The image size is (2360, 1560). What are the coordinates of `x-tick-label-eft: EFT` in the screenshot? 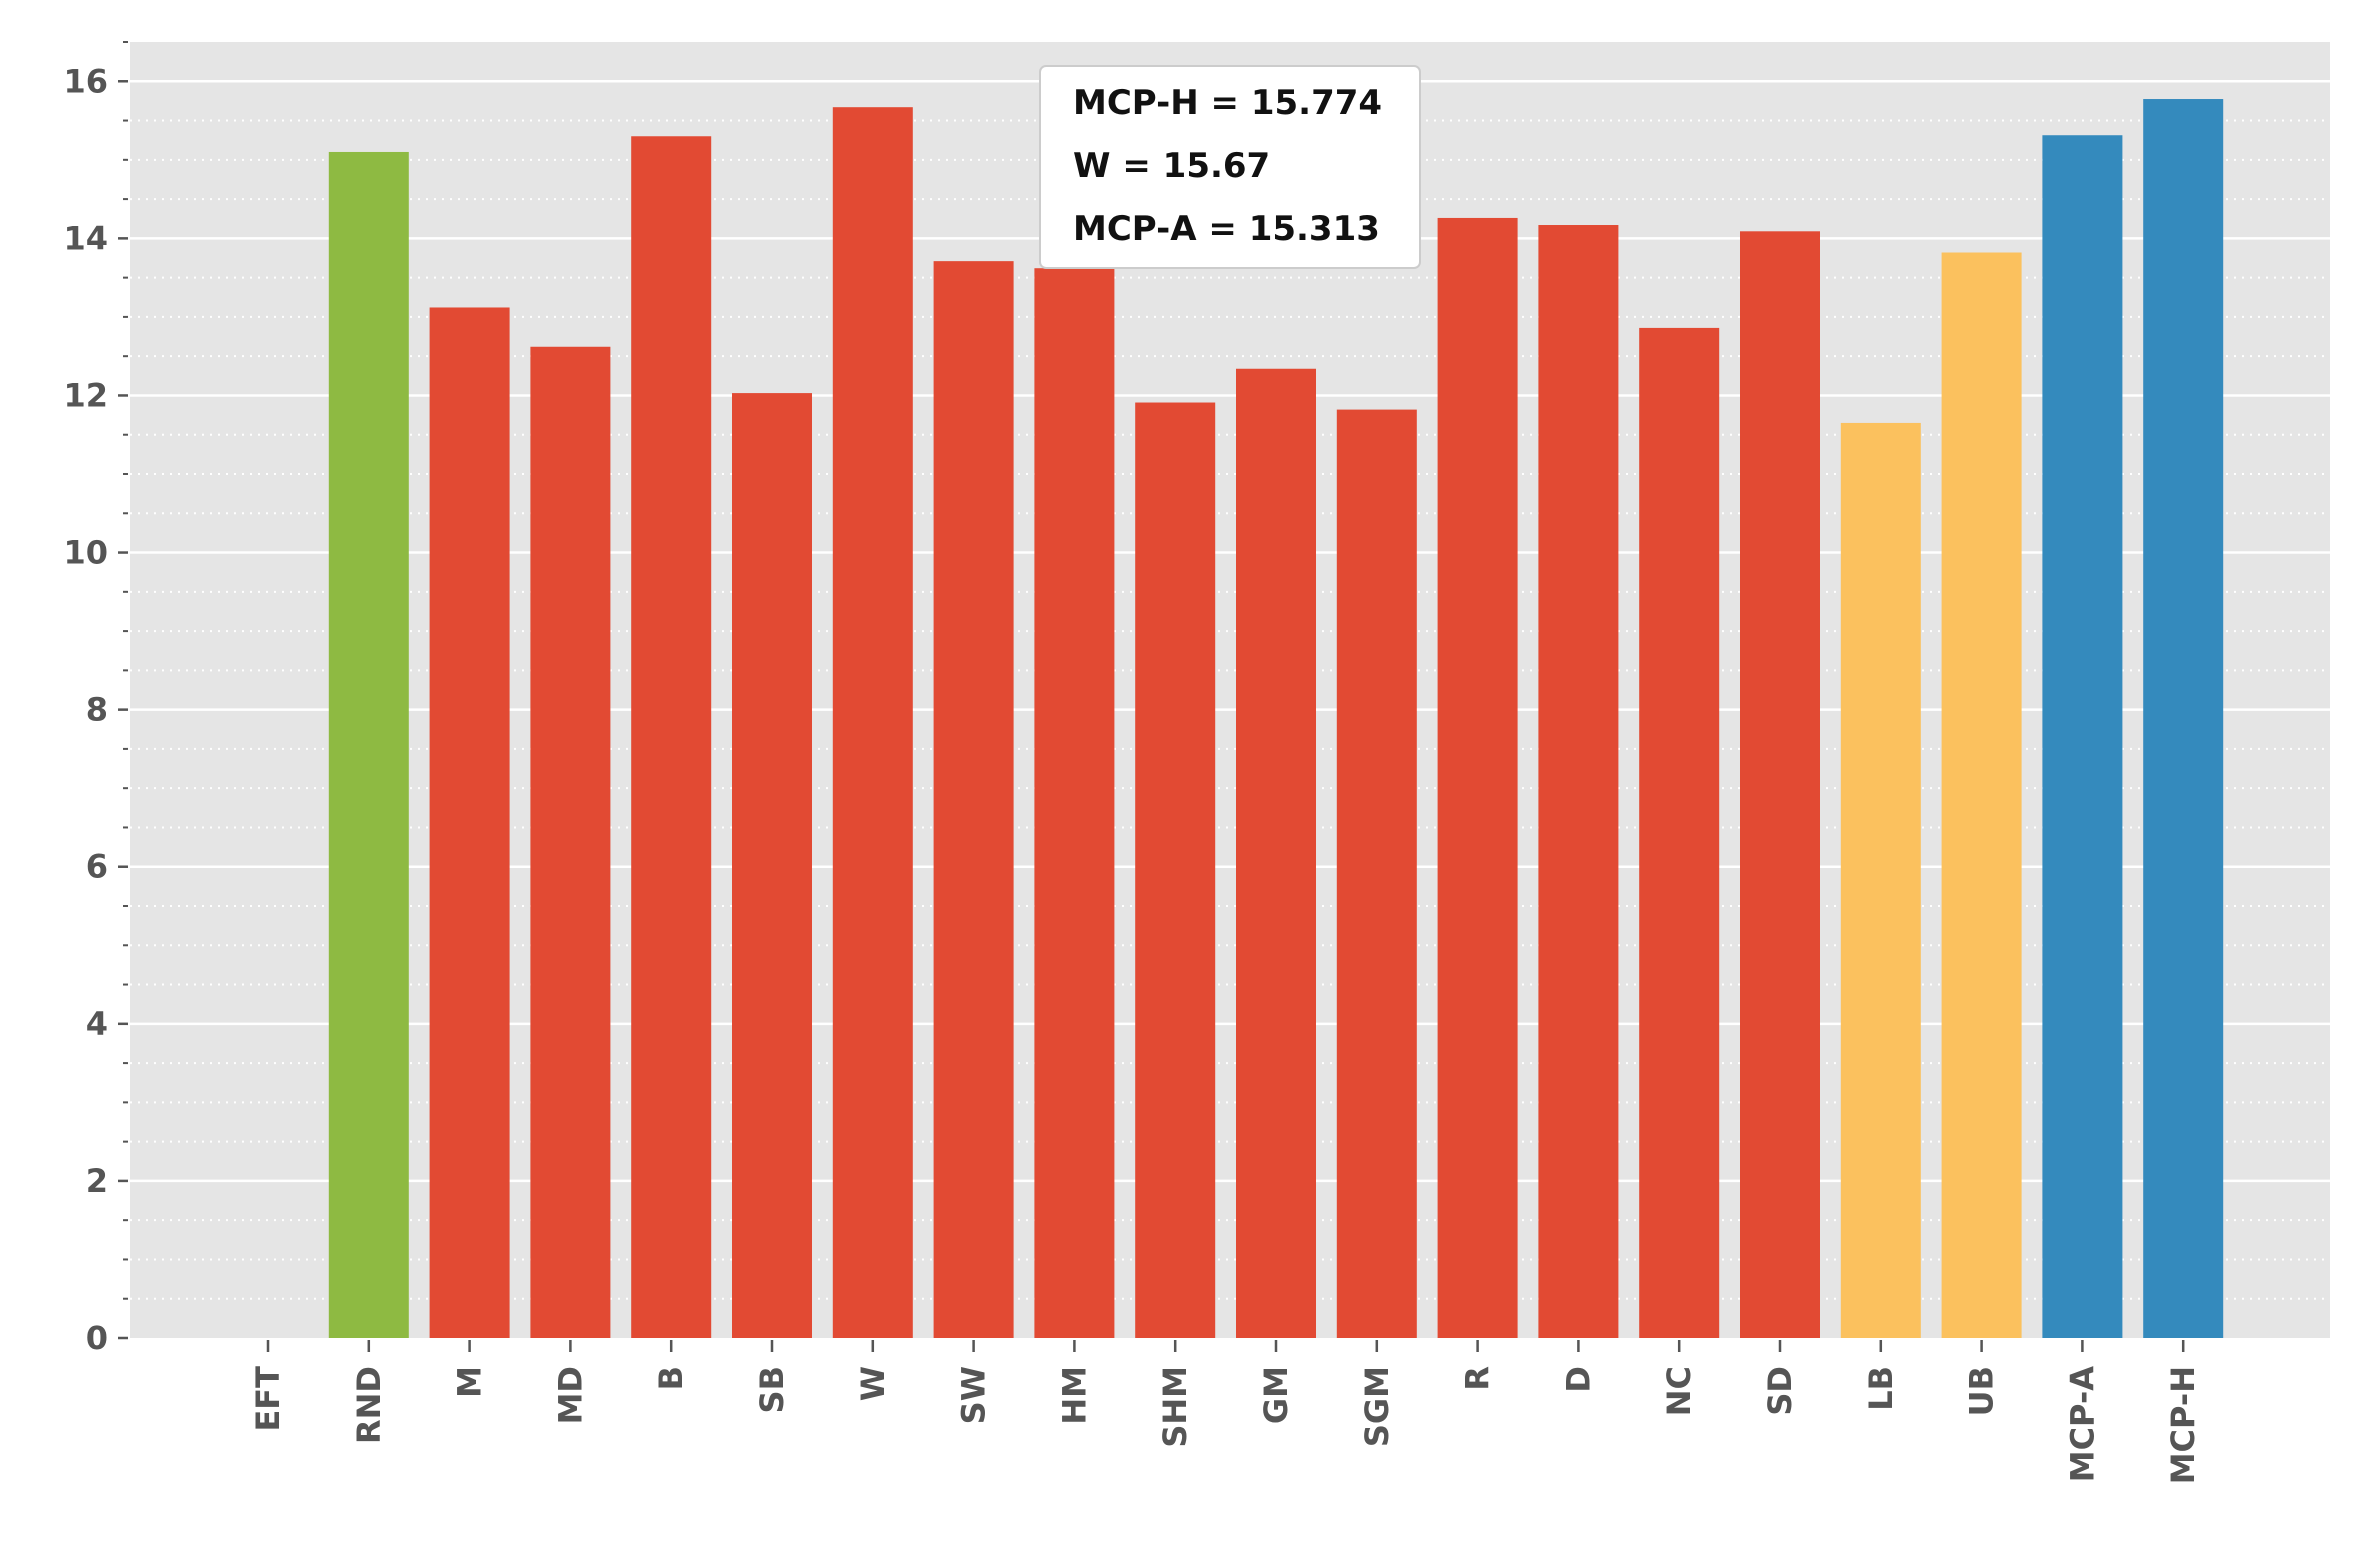 It's located at (268, 1399).